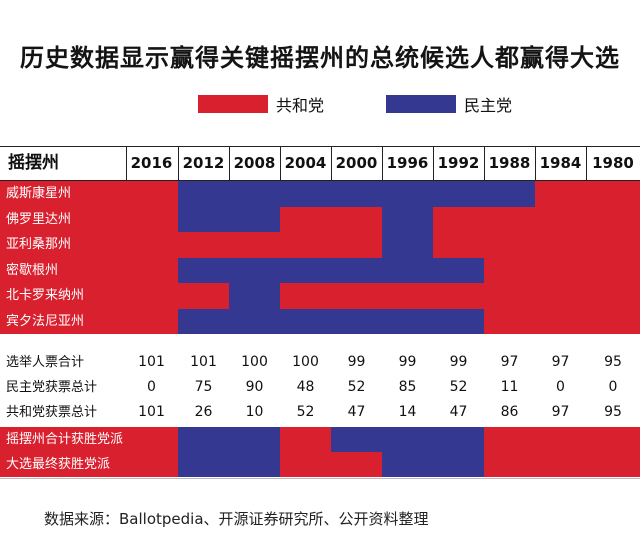 The image size is (640, 535). Describe the element at coordinates (357, 296) in the screenshot. I see `state-row-4-cell-2000` at that location.